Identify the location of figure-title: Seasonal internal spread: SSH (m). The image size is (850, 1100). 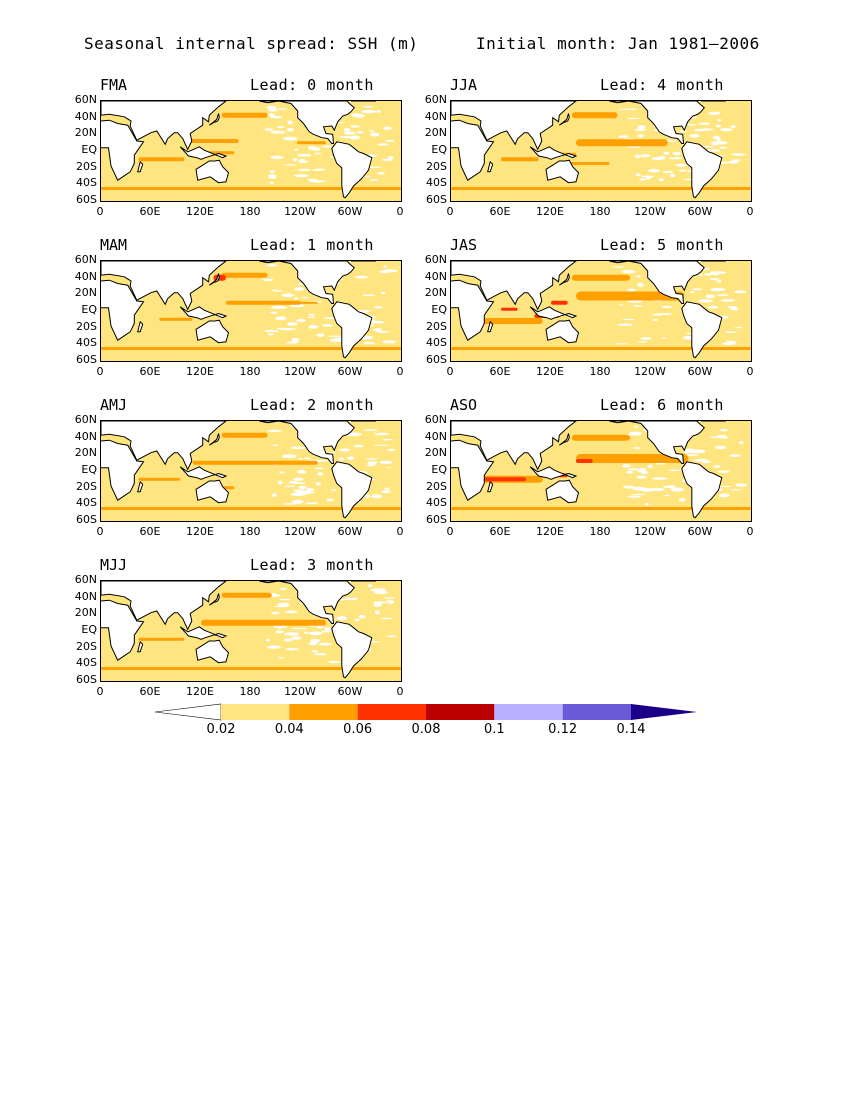
(251, 43).